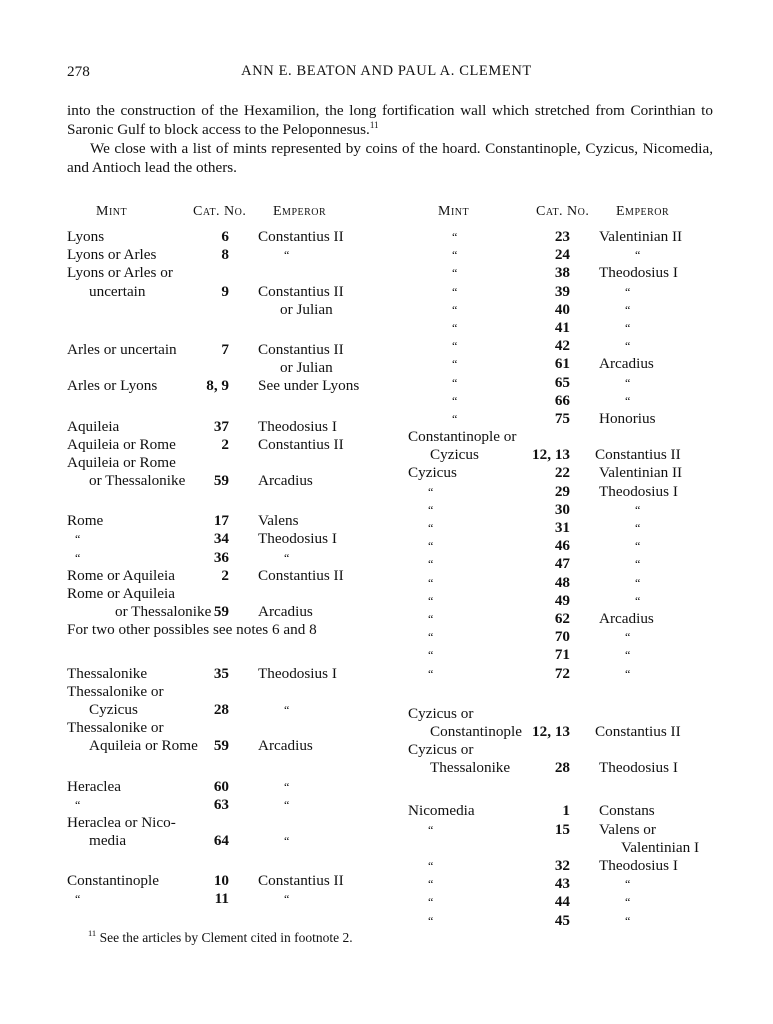 The height and width of the screenshot is (1024, 773). Describe the element at coordinates (562, 829) in the screenshot. I see `catalogue-number: 15` at that location.